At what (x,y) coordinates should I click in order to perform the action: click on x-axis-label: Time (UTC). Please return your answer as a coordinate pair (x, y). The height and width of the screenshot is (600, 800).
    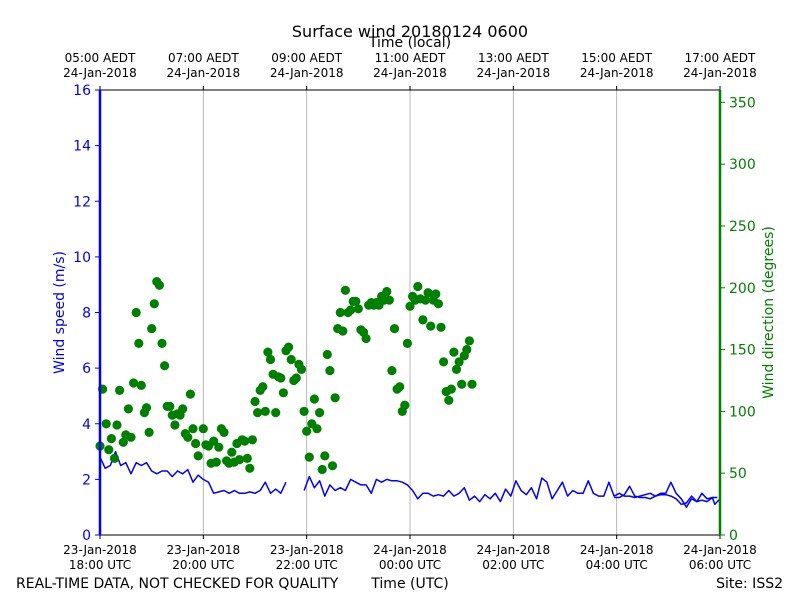
    Looking at the image, I should click on (409, 584).